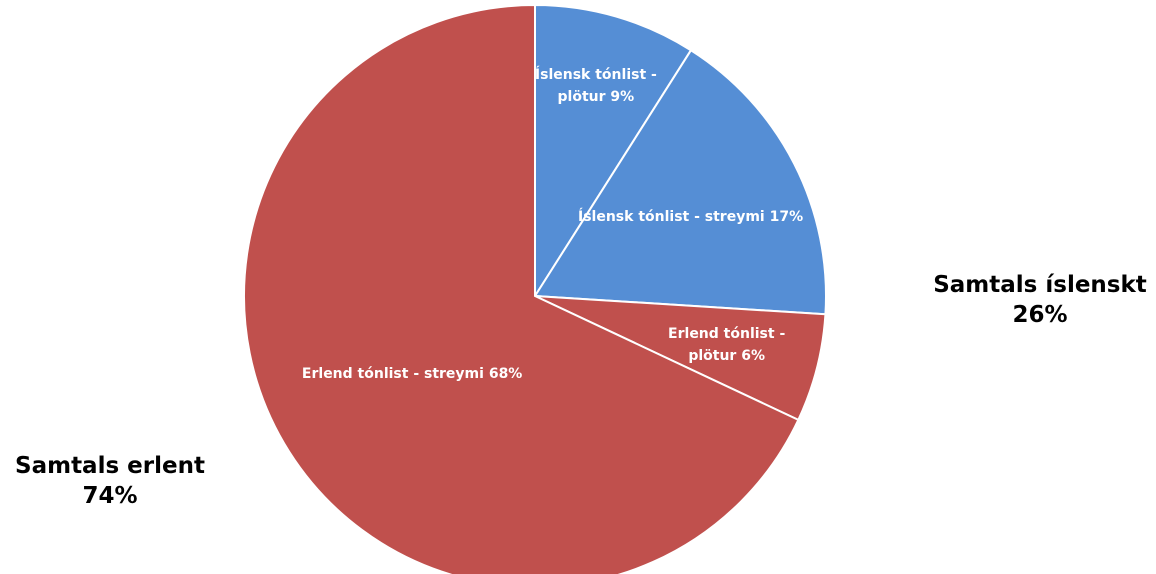  I want to click on label-category: Íslensk tónlist - plötur, so click(595, 86).